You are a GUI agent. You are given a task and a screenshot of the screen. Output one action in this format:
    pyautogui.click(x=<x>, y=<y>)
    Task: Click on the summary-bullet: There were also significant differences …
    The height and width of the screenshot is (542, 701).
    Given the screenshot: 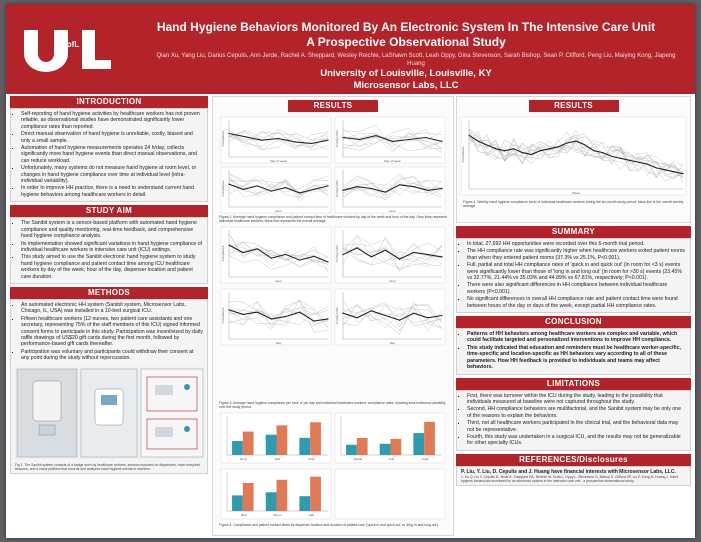 What is the action you would take?
    pyautogui.click(x=576, y=288)
    